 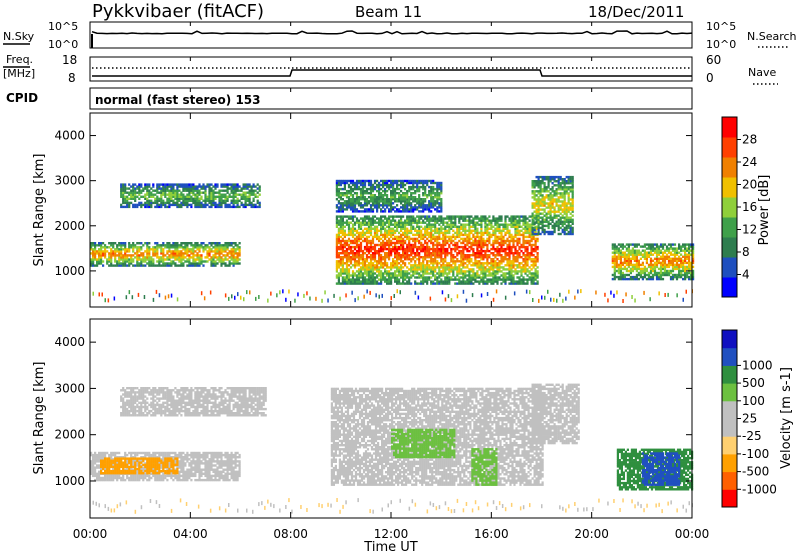 I want to click on nave-tick-top: 60, so click(x=713, y=60).